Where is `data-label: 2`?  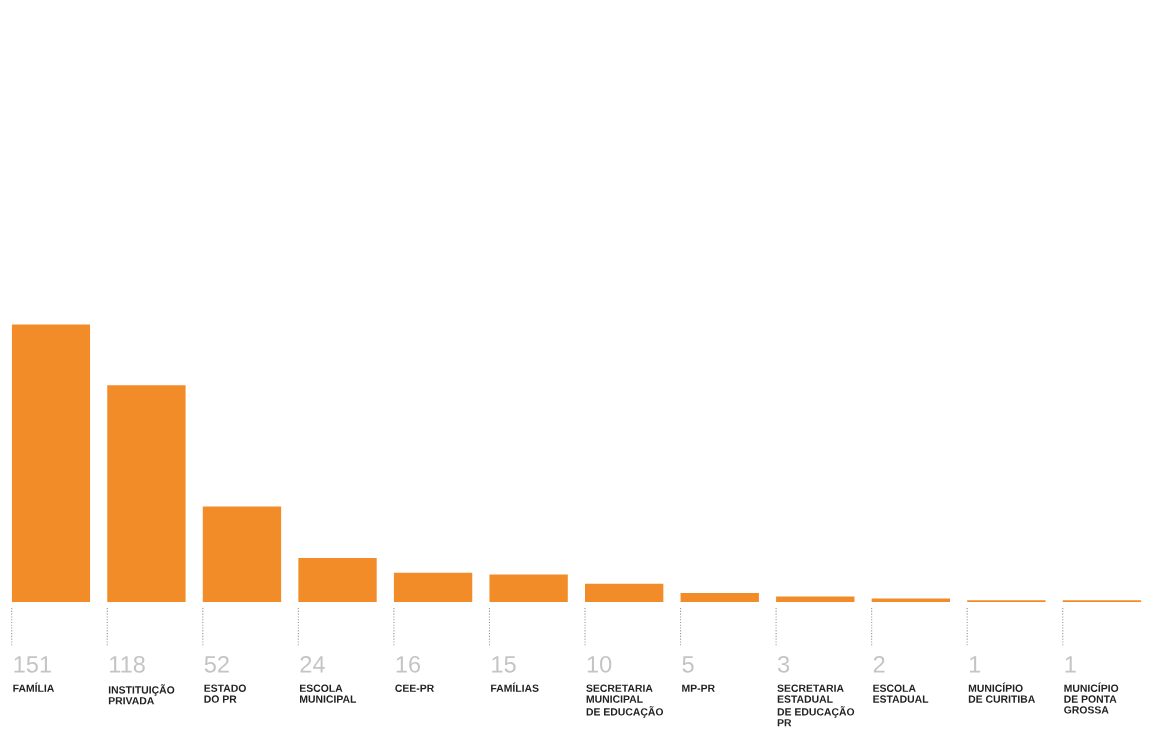 data-label: 2 is located at coordinates (879, 664).